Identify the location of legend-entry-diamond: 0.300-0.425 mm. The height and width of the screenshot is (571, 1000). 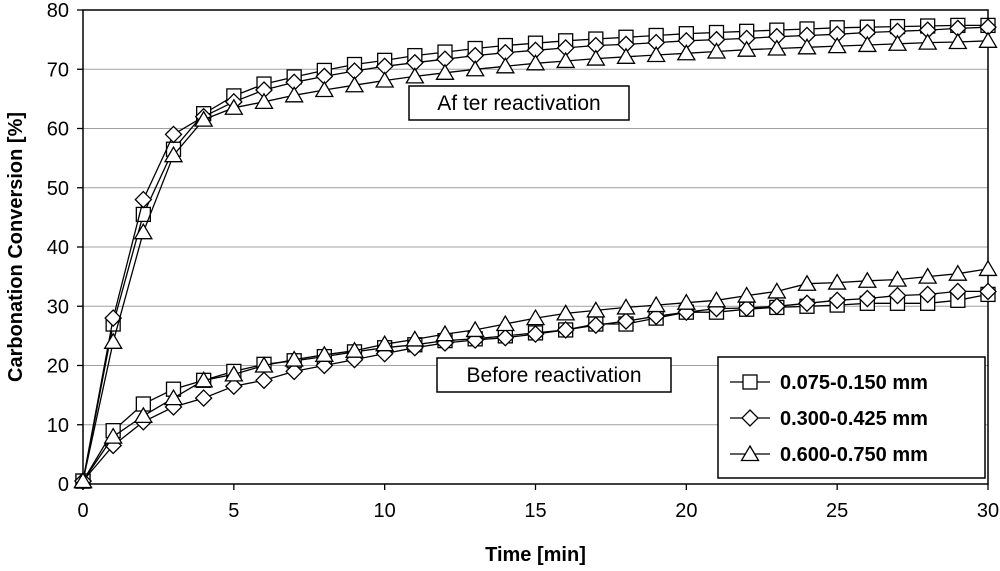
(829, 419).